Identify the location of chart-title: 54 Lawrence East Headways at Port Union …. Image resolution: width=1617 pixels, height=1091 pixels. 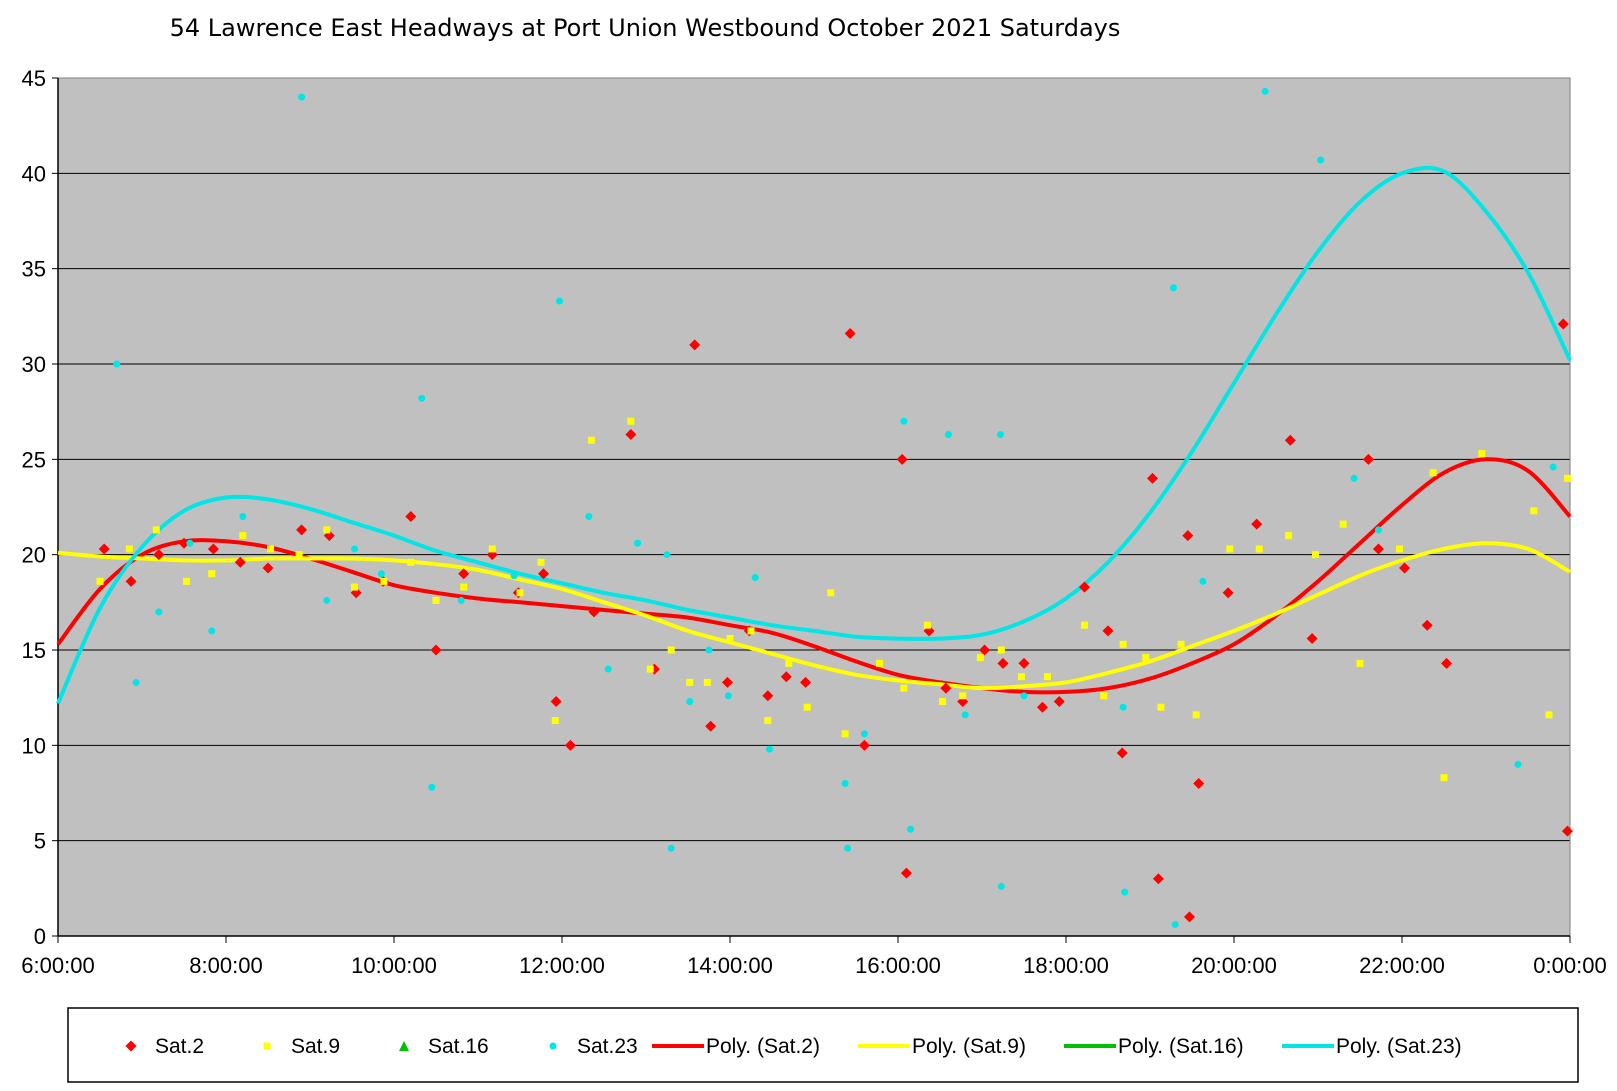
(645, 28).